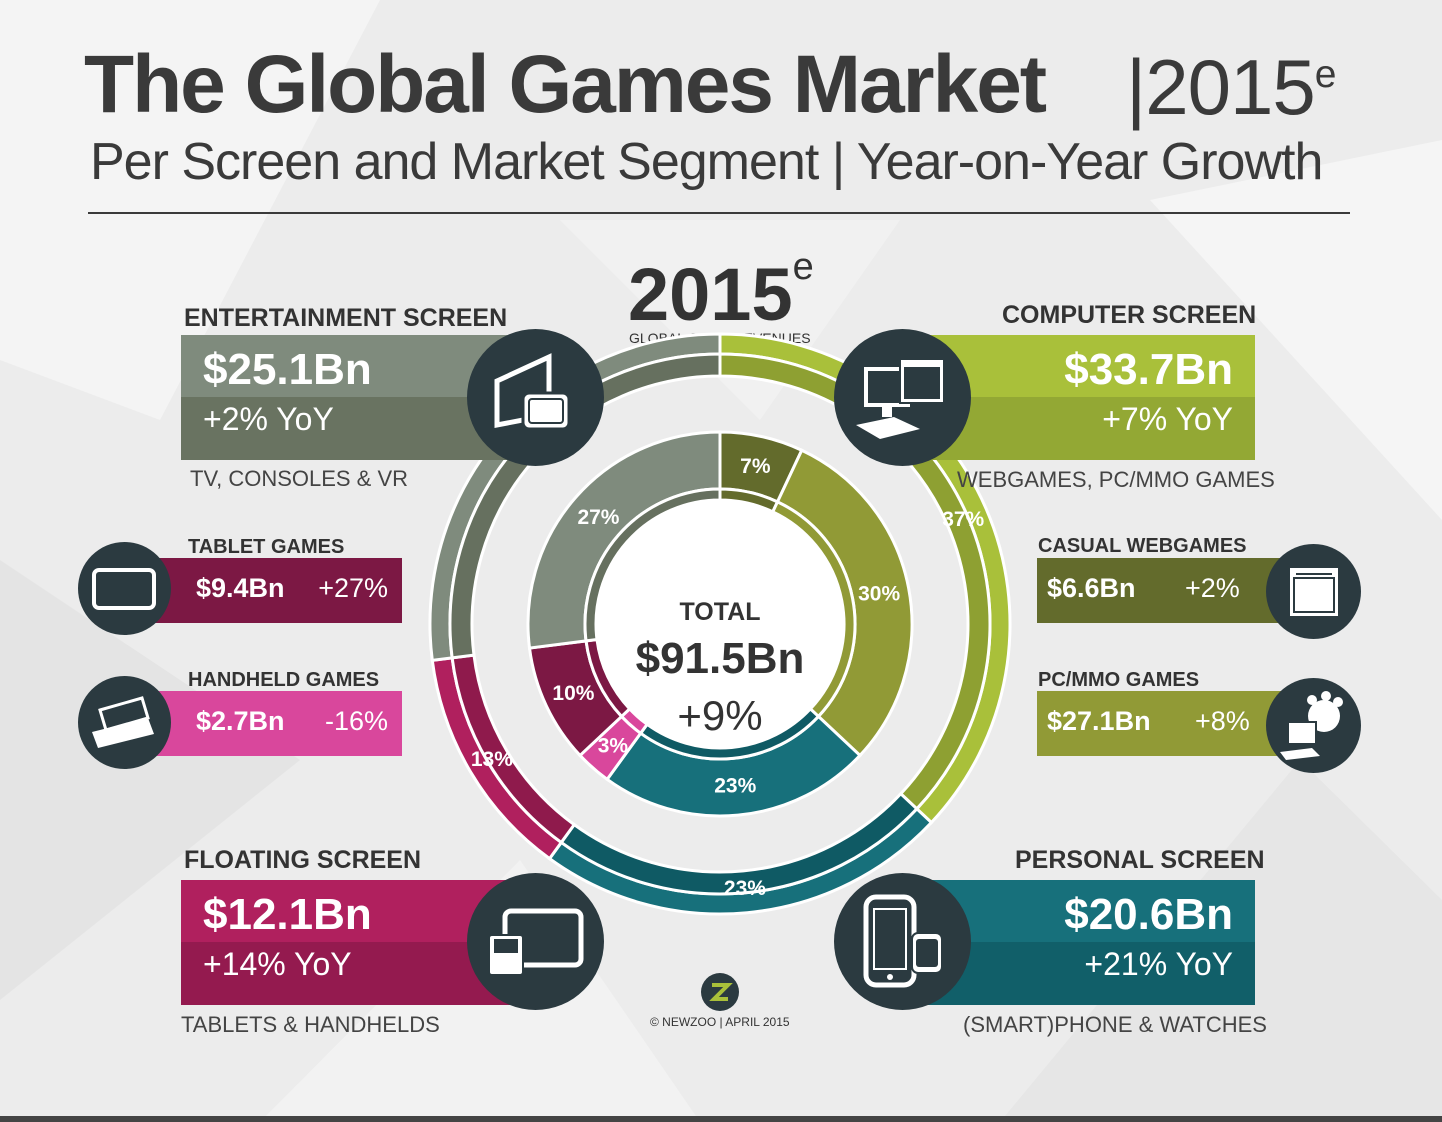  What do you see at coordinates (1222, 721) in the screenshot?
I see `pcmmo-games-growth: +8%` at bounding box center [1222, 721].